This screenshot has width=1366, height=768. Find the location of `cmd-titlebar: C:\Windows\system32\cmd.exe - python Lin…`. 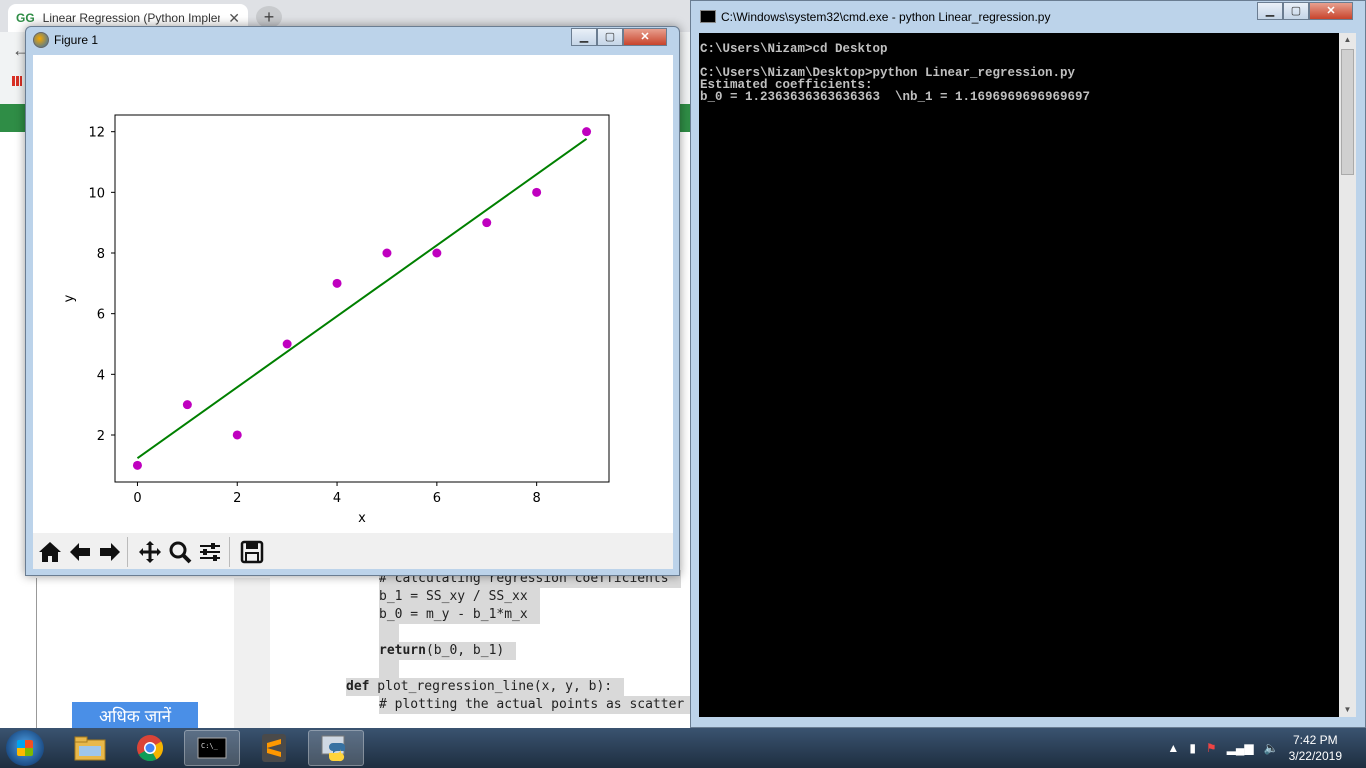

cmd-titlebar: C:\Windows\system32\cmd.exe - python Lin… is located at coordinates (1028, 16).